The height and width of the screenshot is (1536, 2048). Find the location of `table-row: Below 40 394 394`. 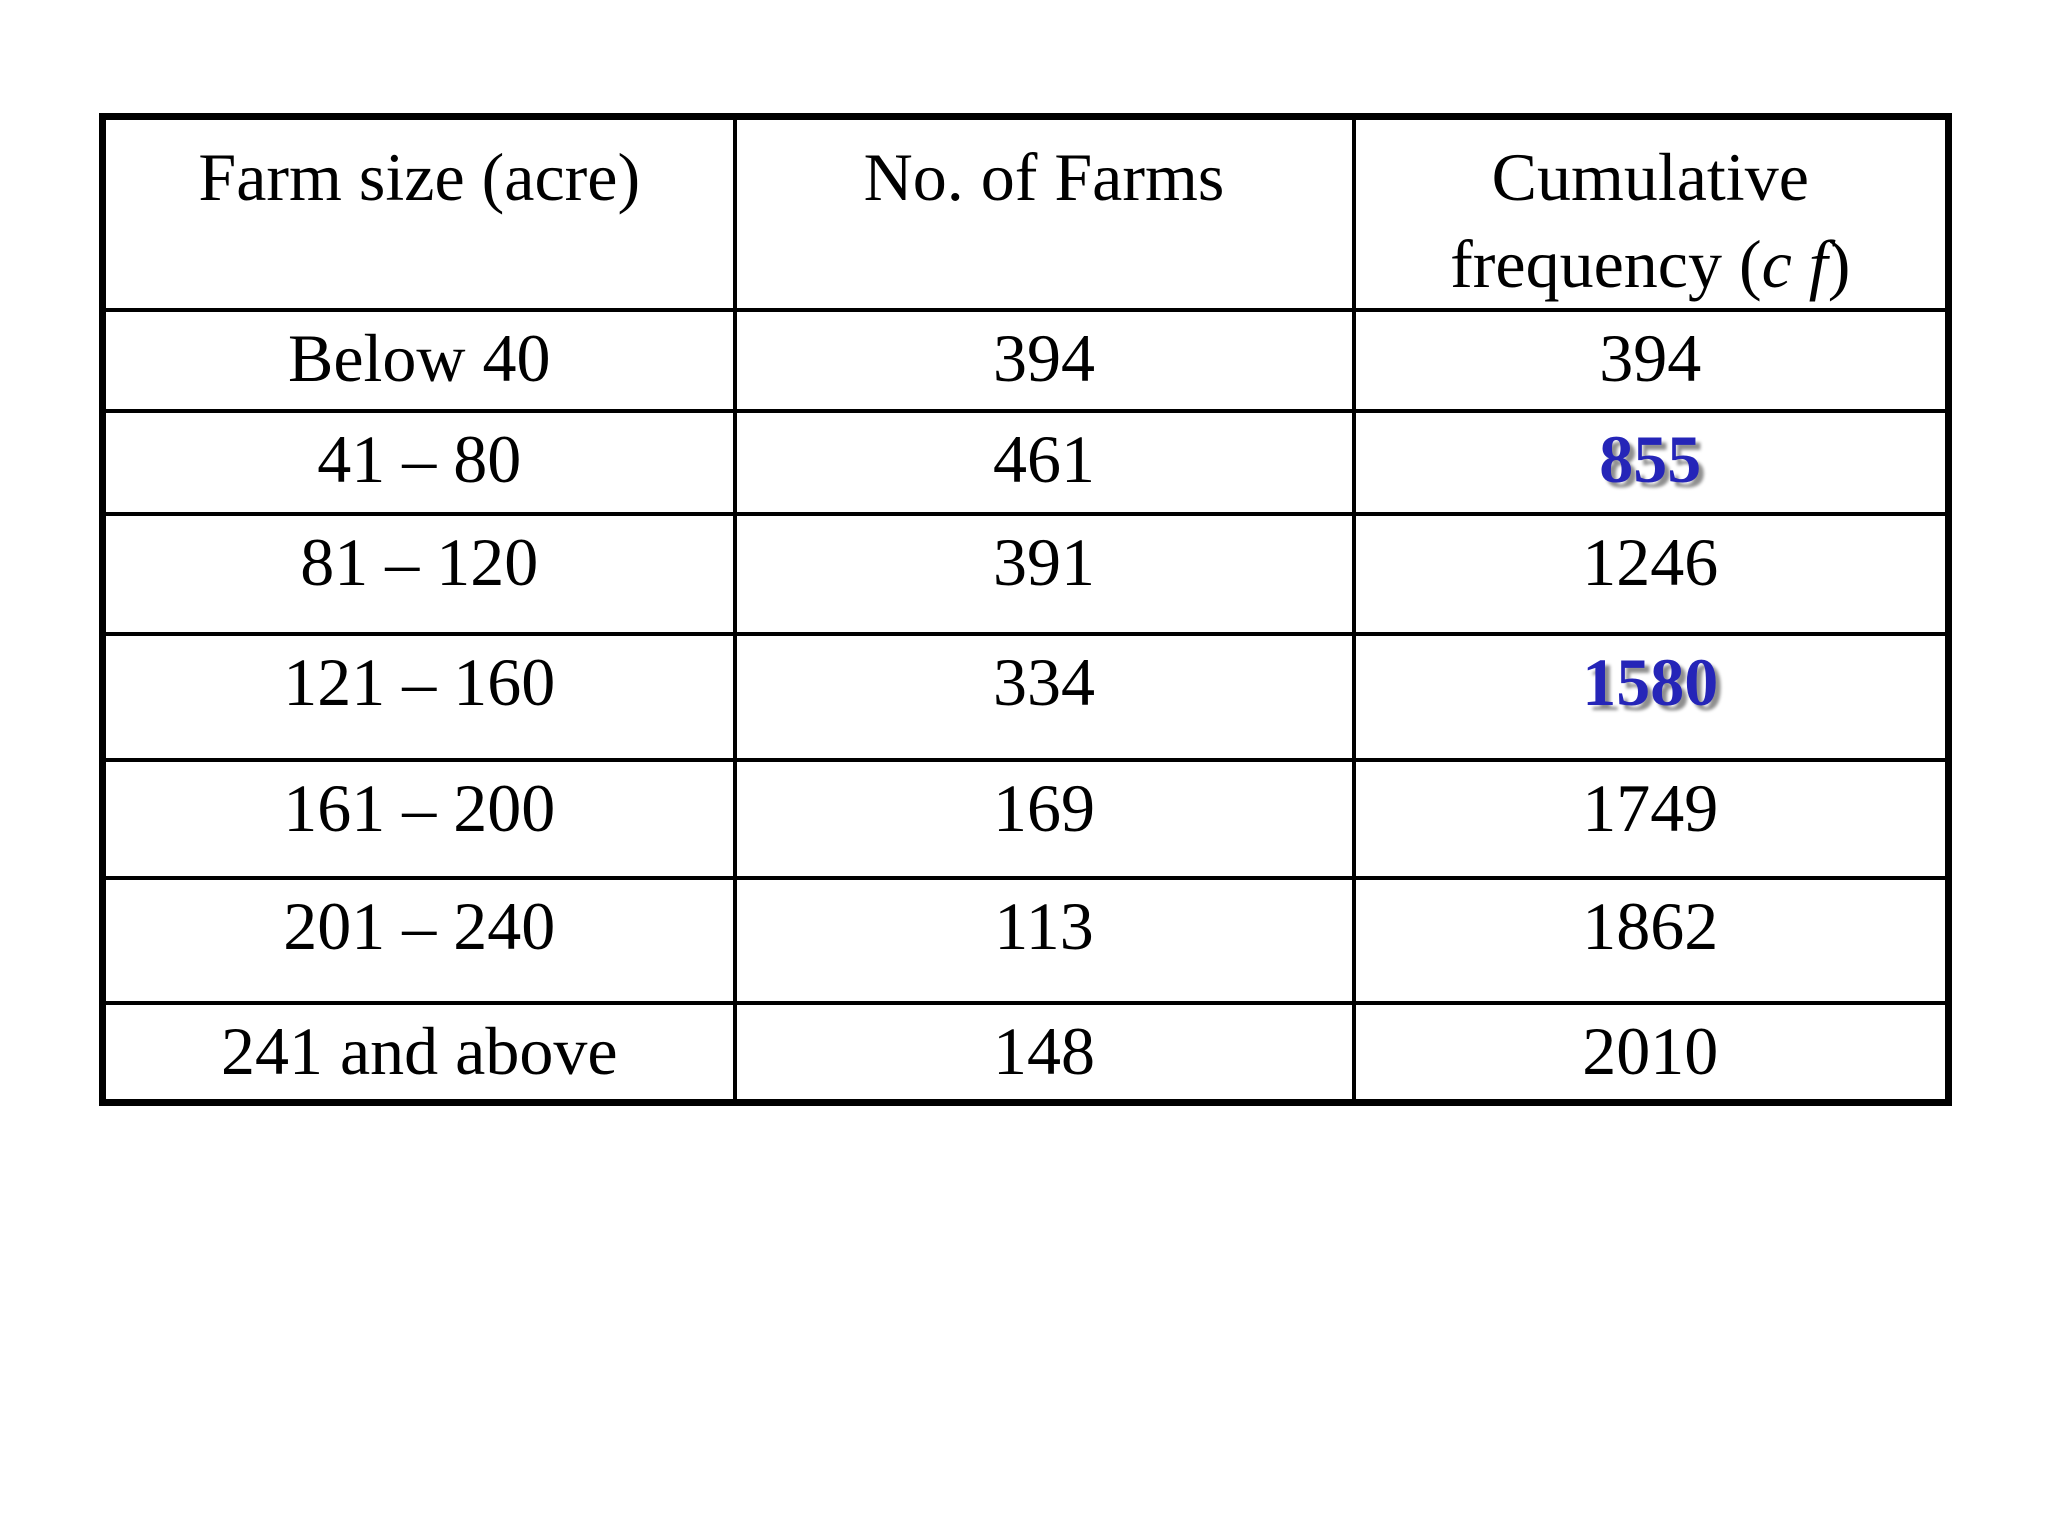

table-row: Below 40 394 394 is located at coordinates (1025, 361).